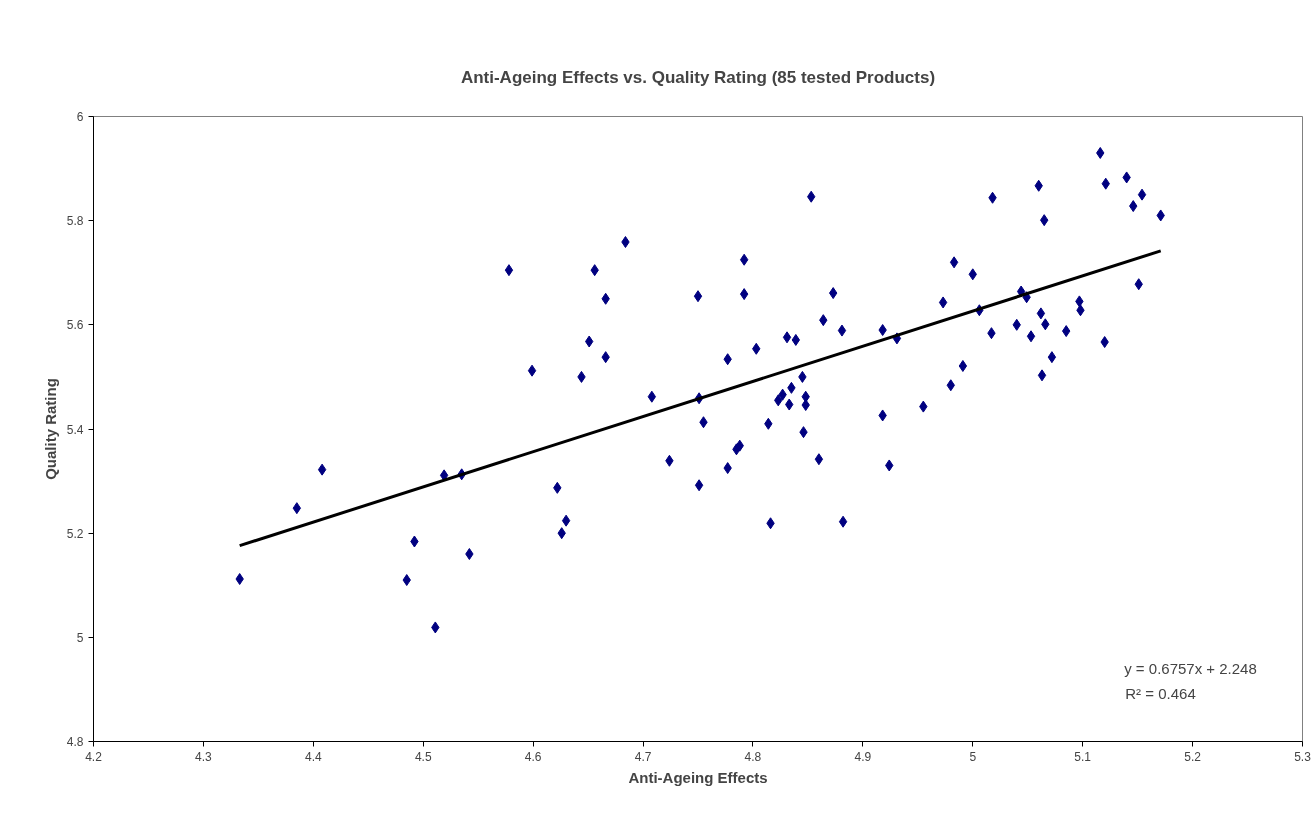 The image size is (1316, 823). What do you see at coordinates (50, 429) in the screenshot?
I see `y-axis-title: Quality Rating` at bounding box center [50, 429].